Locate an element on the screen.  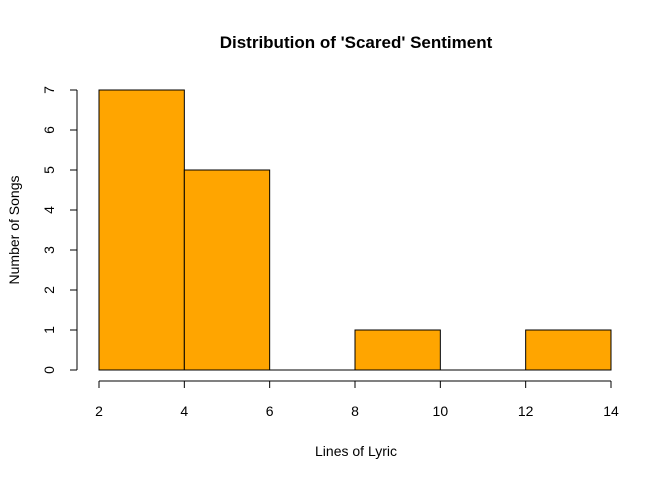
y-axis: 0 1 2 3 4 5 6 7 is located at coordinates (59, 230).